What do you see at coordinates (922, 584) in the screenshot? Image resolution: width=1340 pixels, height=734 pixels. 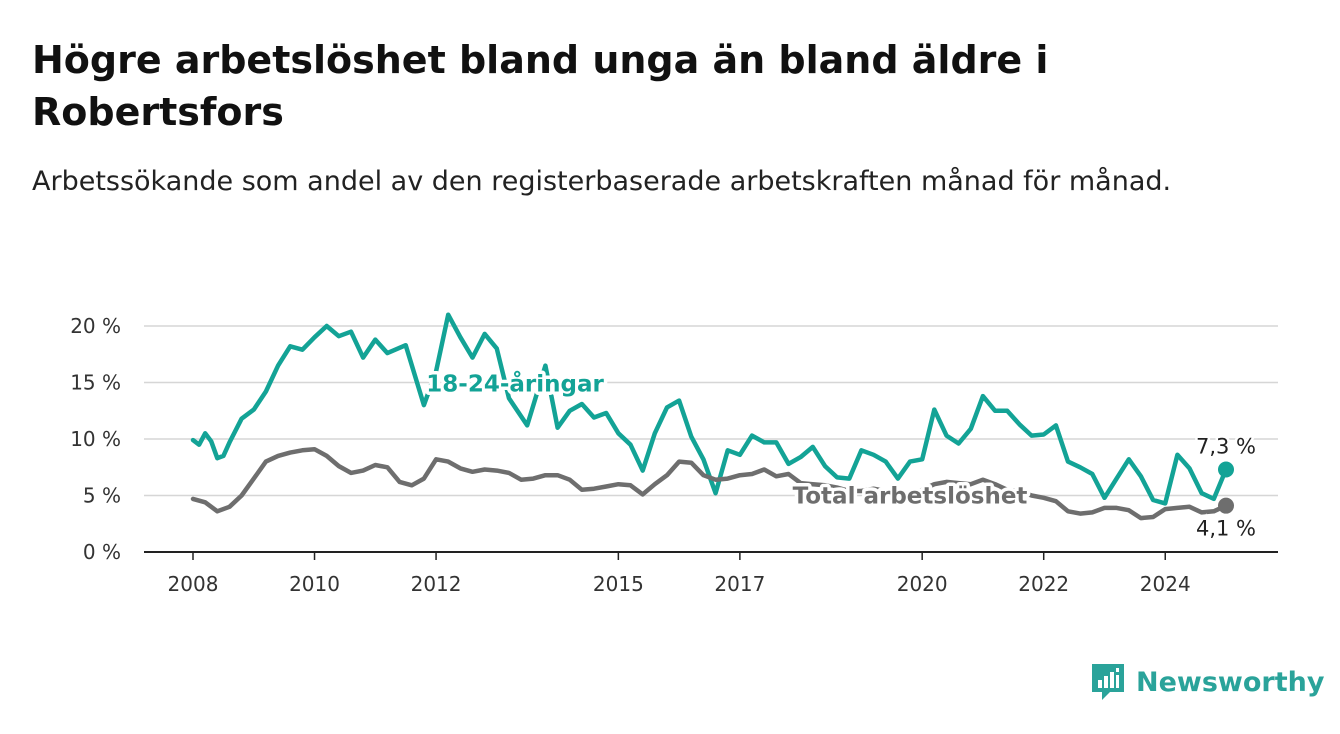 I see `x-tick-label: 2020` at bounding box center [922, 584].